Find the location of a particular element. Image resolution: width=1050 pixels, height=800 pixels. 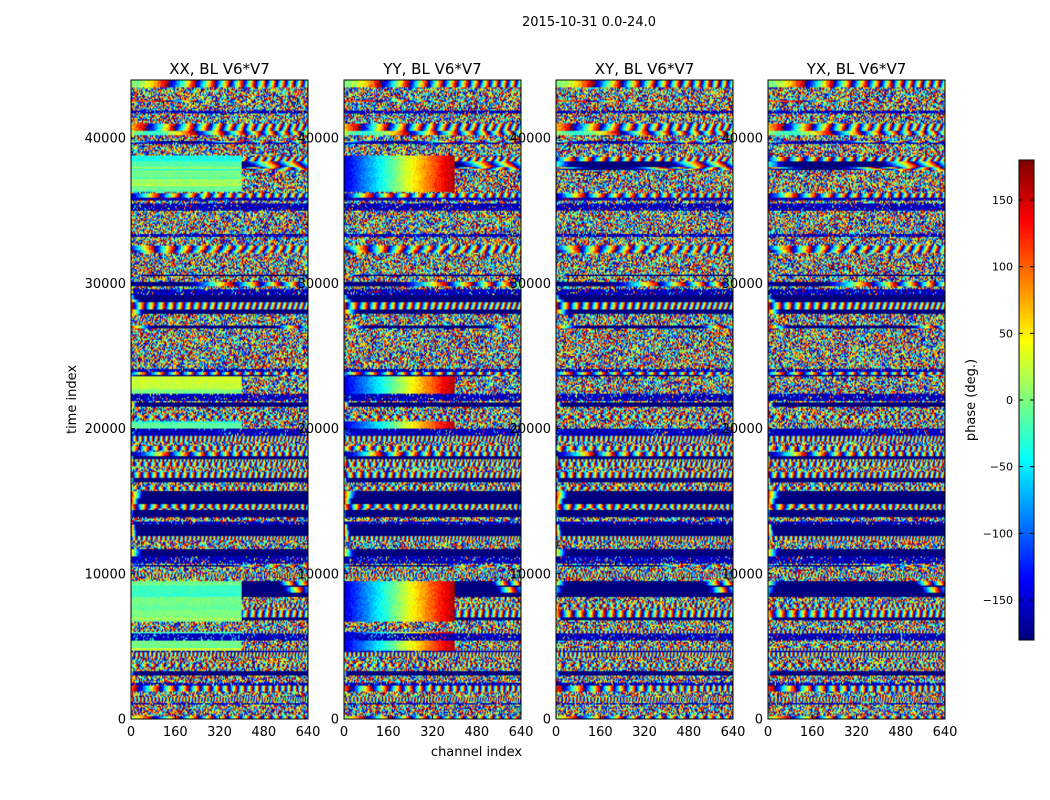

colorbar-tick-label: −150 is located at coordinates (998, 600).